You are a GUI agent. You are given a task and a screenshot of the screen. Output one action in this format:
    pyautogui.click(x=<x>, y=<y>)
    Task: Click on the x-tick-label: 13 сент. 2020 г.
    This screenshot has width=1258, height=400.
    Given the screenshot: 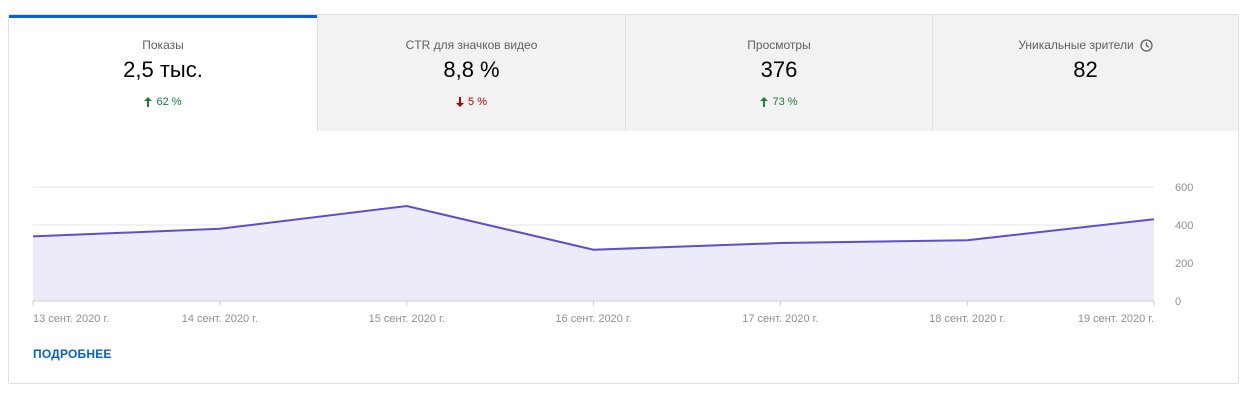 What is the action you would take?
    pyautogui.click(x=71, y=319)
    